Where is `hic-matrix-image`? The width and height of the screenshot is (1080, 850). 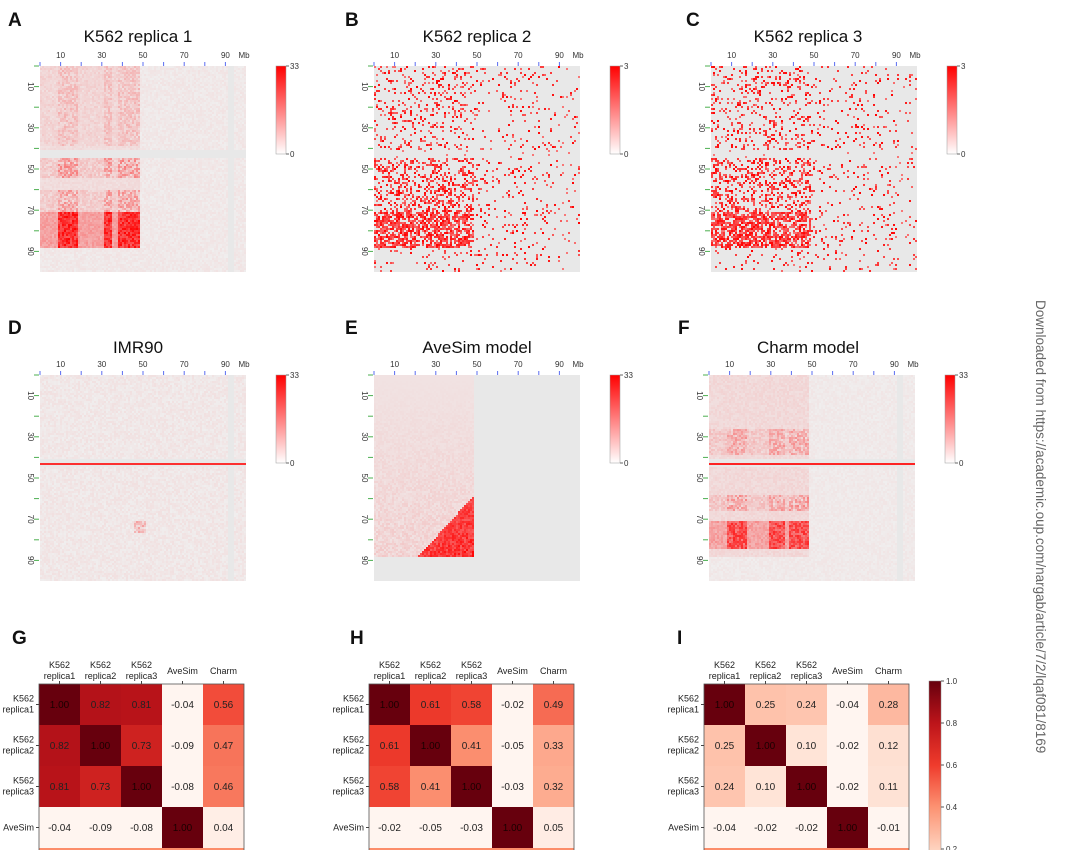 hic-matrix-image is located at coordinates (477, 478).